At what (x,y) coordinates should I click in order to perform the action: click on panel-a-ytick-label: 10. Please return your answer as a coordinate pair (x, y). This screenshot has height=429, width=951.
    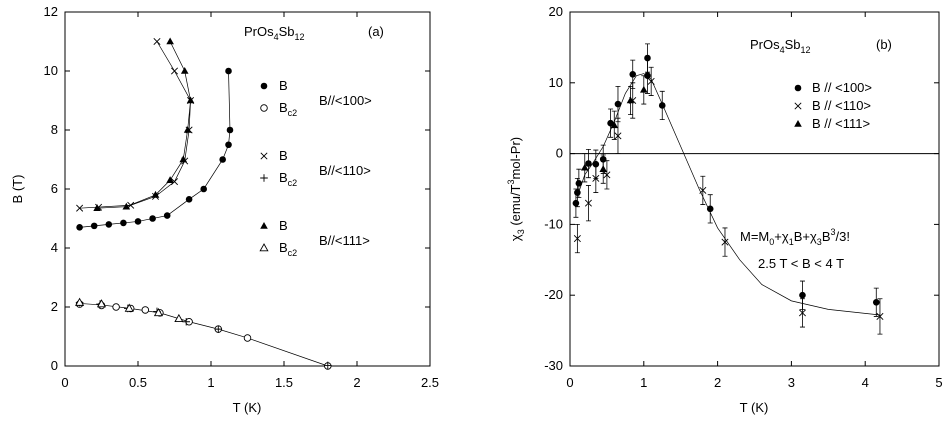
    Looking at the image, I should click on (51, 70).